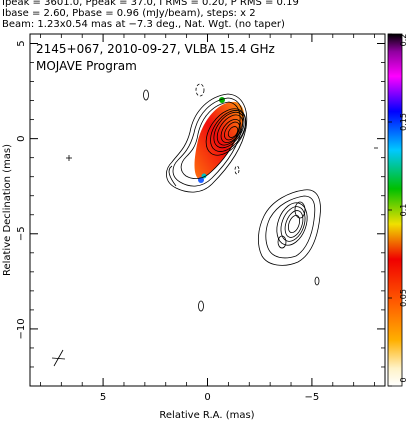 The width and height of the screenshot is (409, 424). I want to click on beam-ellipse, so click(58, 358).